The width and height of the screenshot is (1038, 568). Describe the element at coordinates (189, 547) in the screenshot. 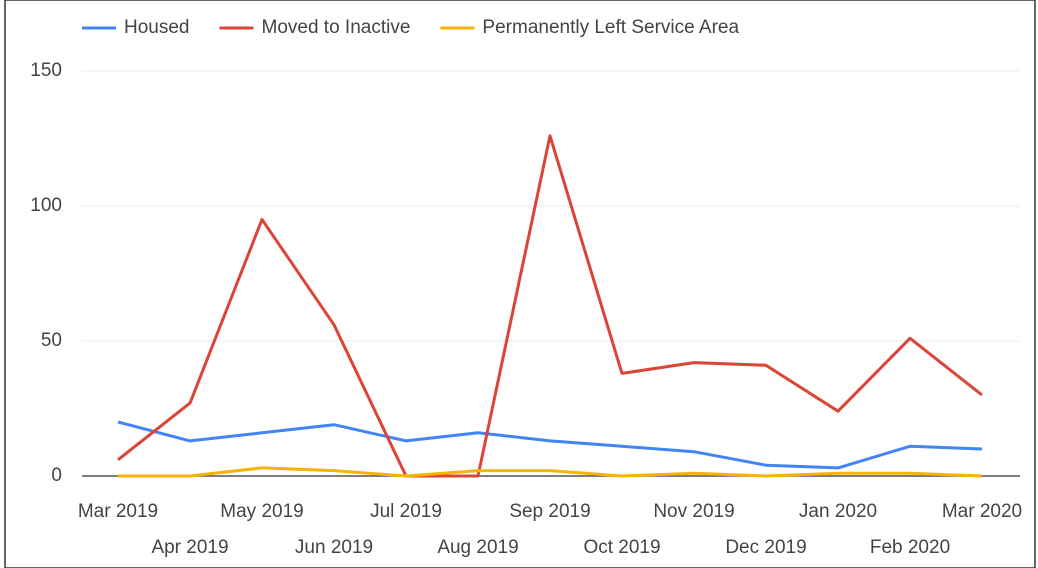

I see `x-tick-label: Apr 2019` at that location.